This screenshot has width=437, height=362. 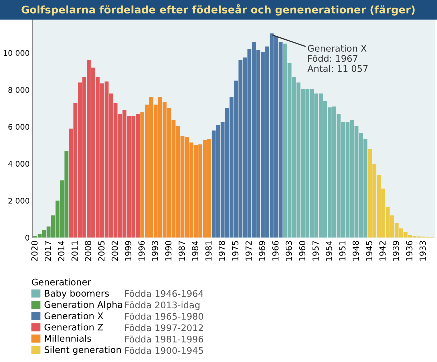 I want to click on x-tick-label: 1966, so click(x=275, y=251).